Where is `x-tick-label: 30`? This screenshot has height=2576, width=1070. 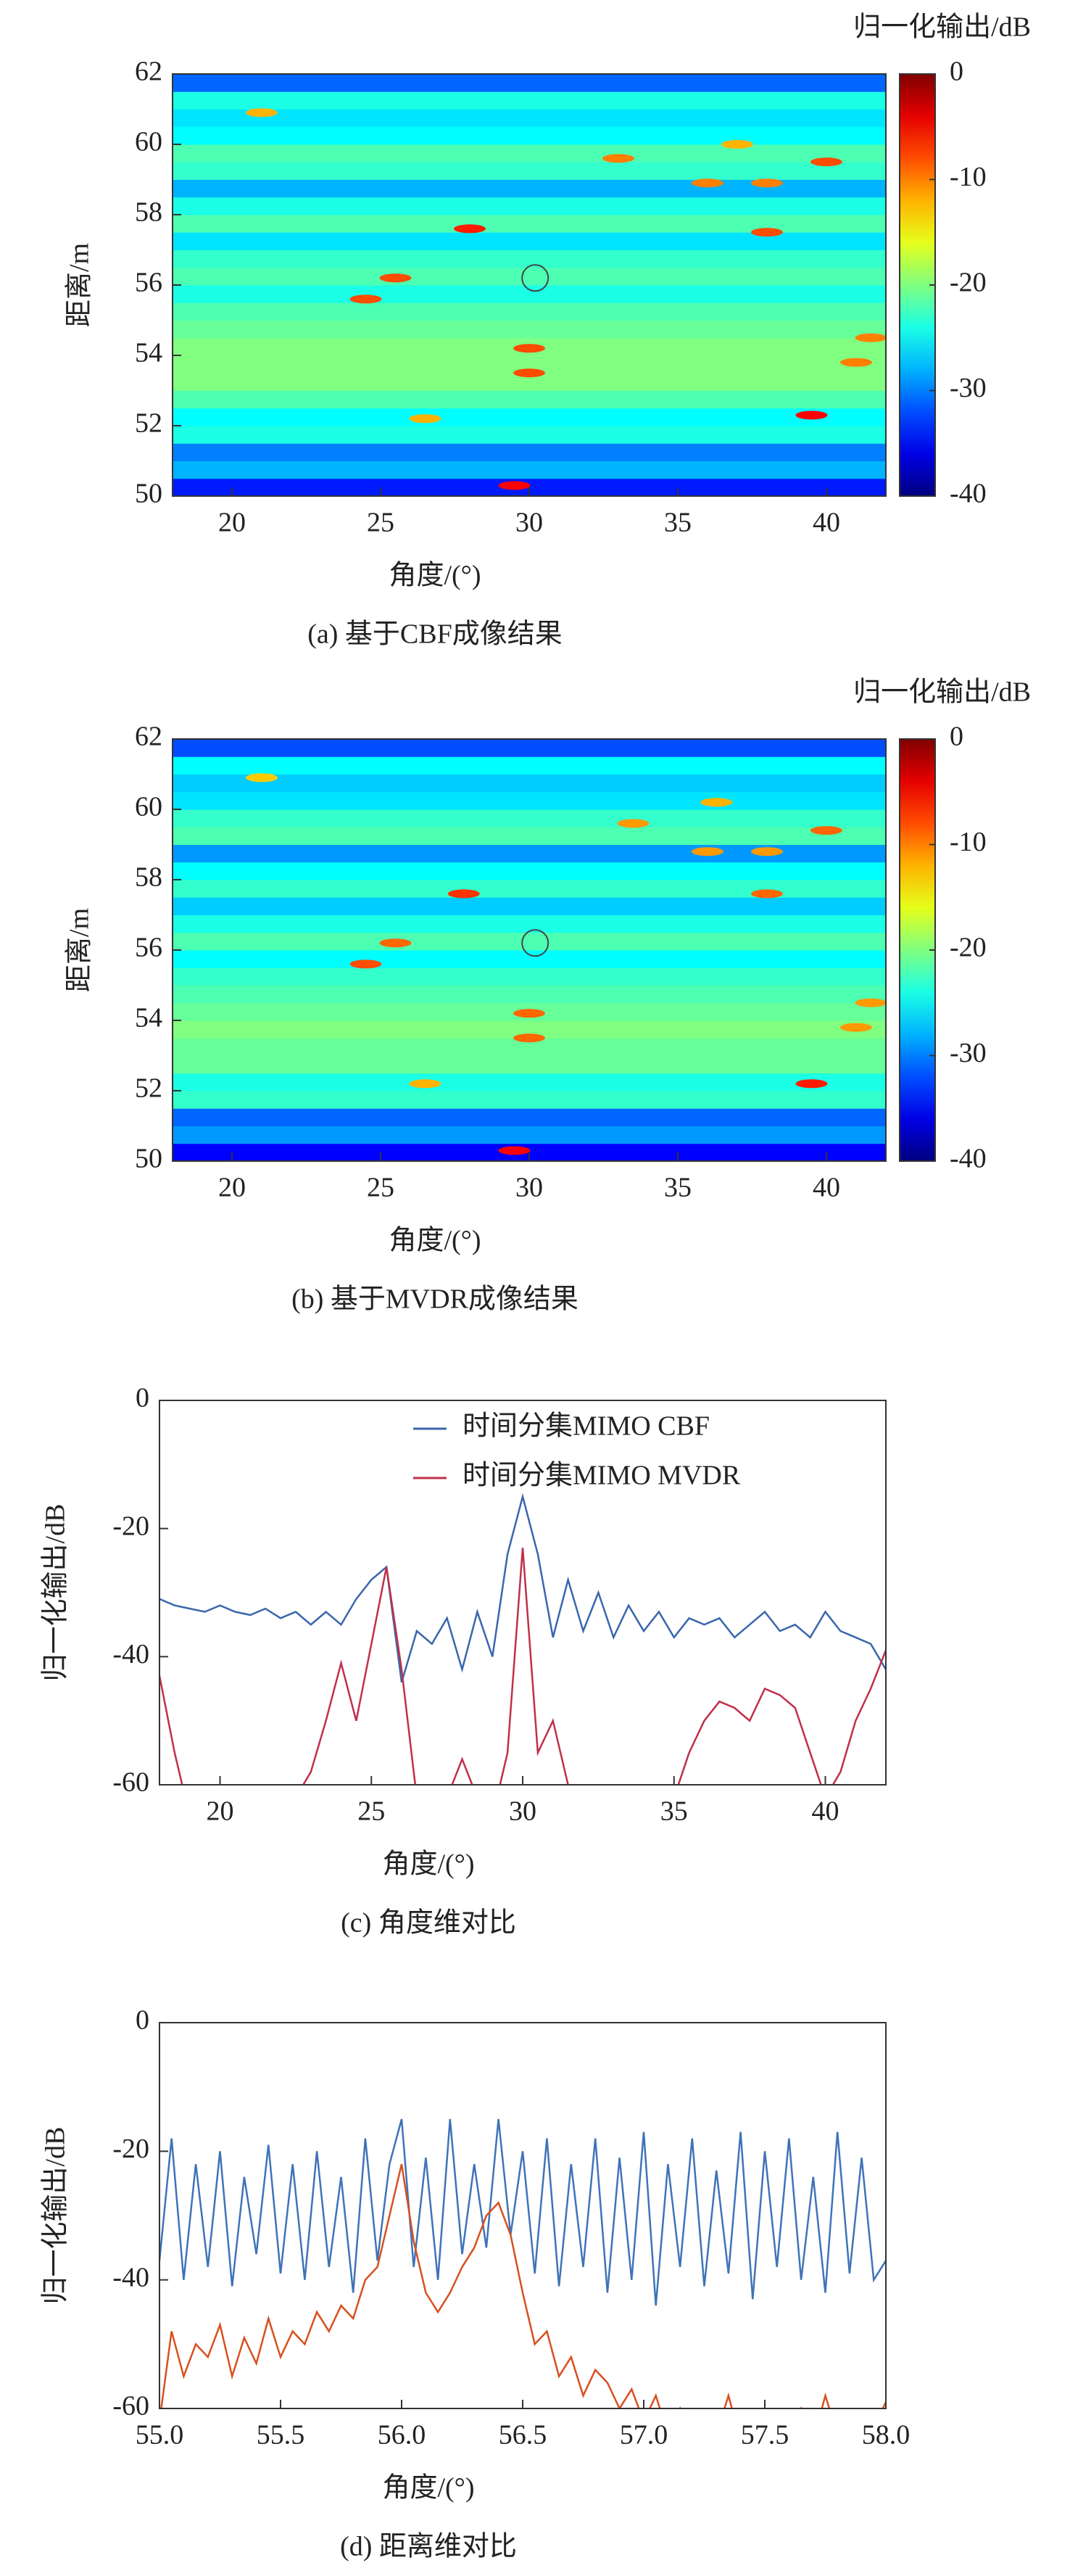
x-tick-label: 30 is located at coordinates (529, 523).